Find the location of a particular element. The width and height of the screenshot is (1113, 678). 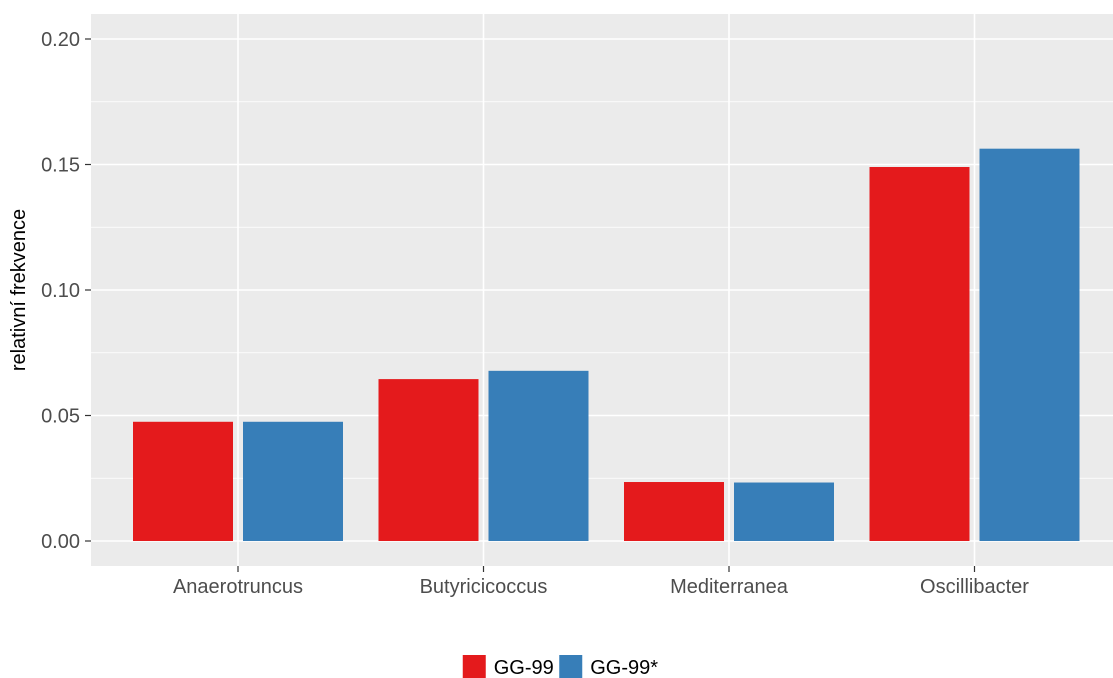

y-tick-label: 0.05 is located at coordinates (60, 417).